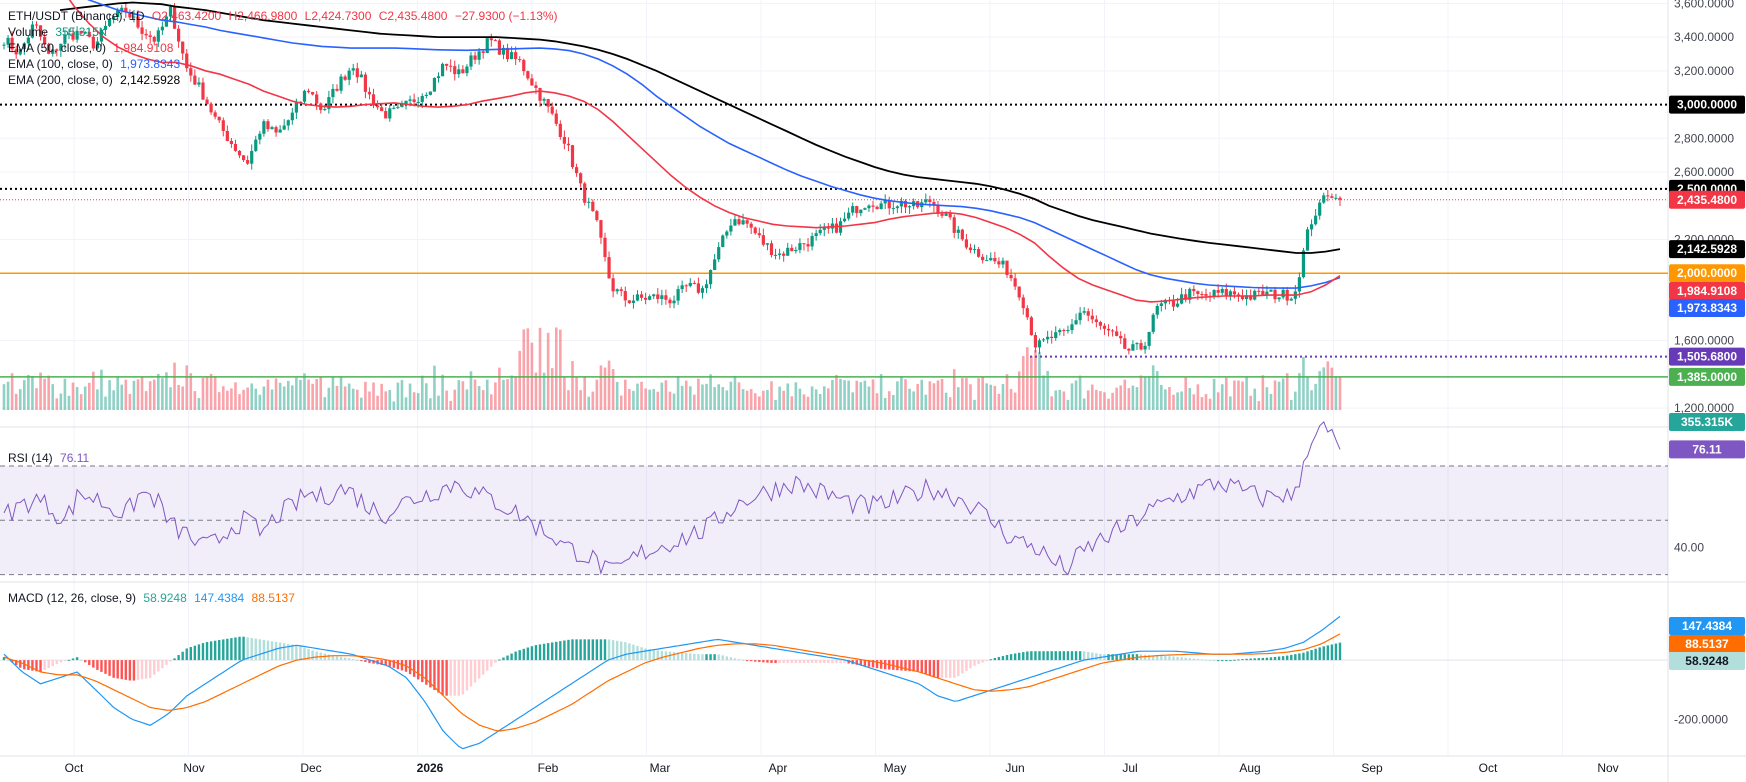 The image size is (1746, 782). I want to click on ema100-legend: EMA (100, close, 0) 1,973.8343, so click(96, 64).